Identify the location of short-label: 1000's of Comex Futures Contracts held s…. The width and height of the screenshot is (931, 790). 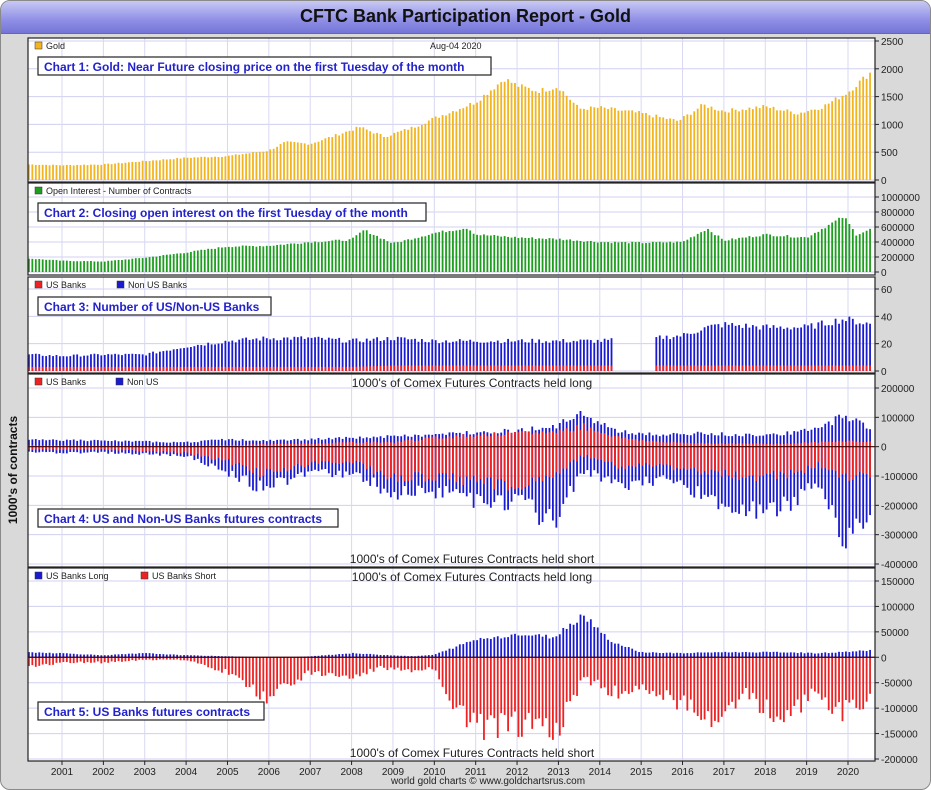
(472, 753).